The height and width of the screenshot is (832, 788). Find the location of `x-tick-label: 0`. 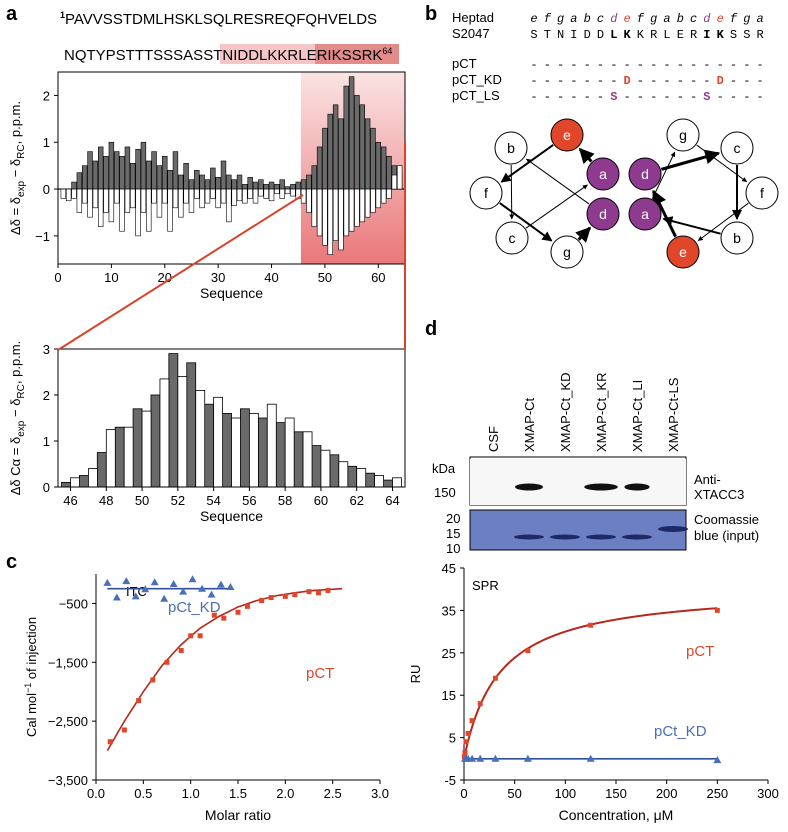

x-tick-label: 0 is located at coordinates (57, 277).